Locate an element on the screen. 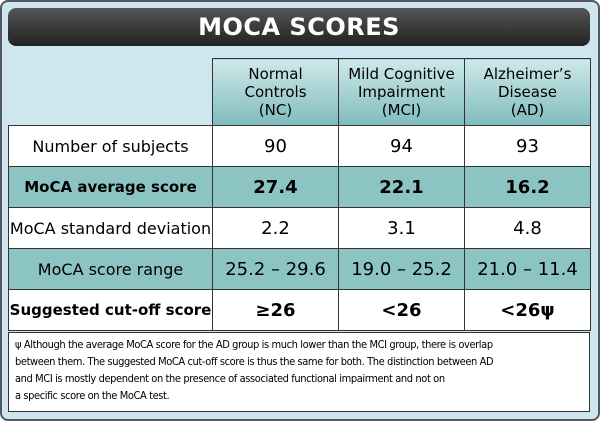  cell: 16.2 is located at coordinates (527, 187).